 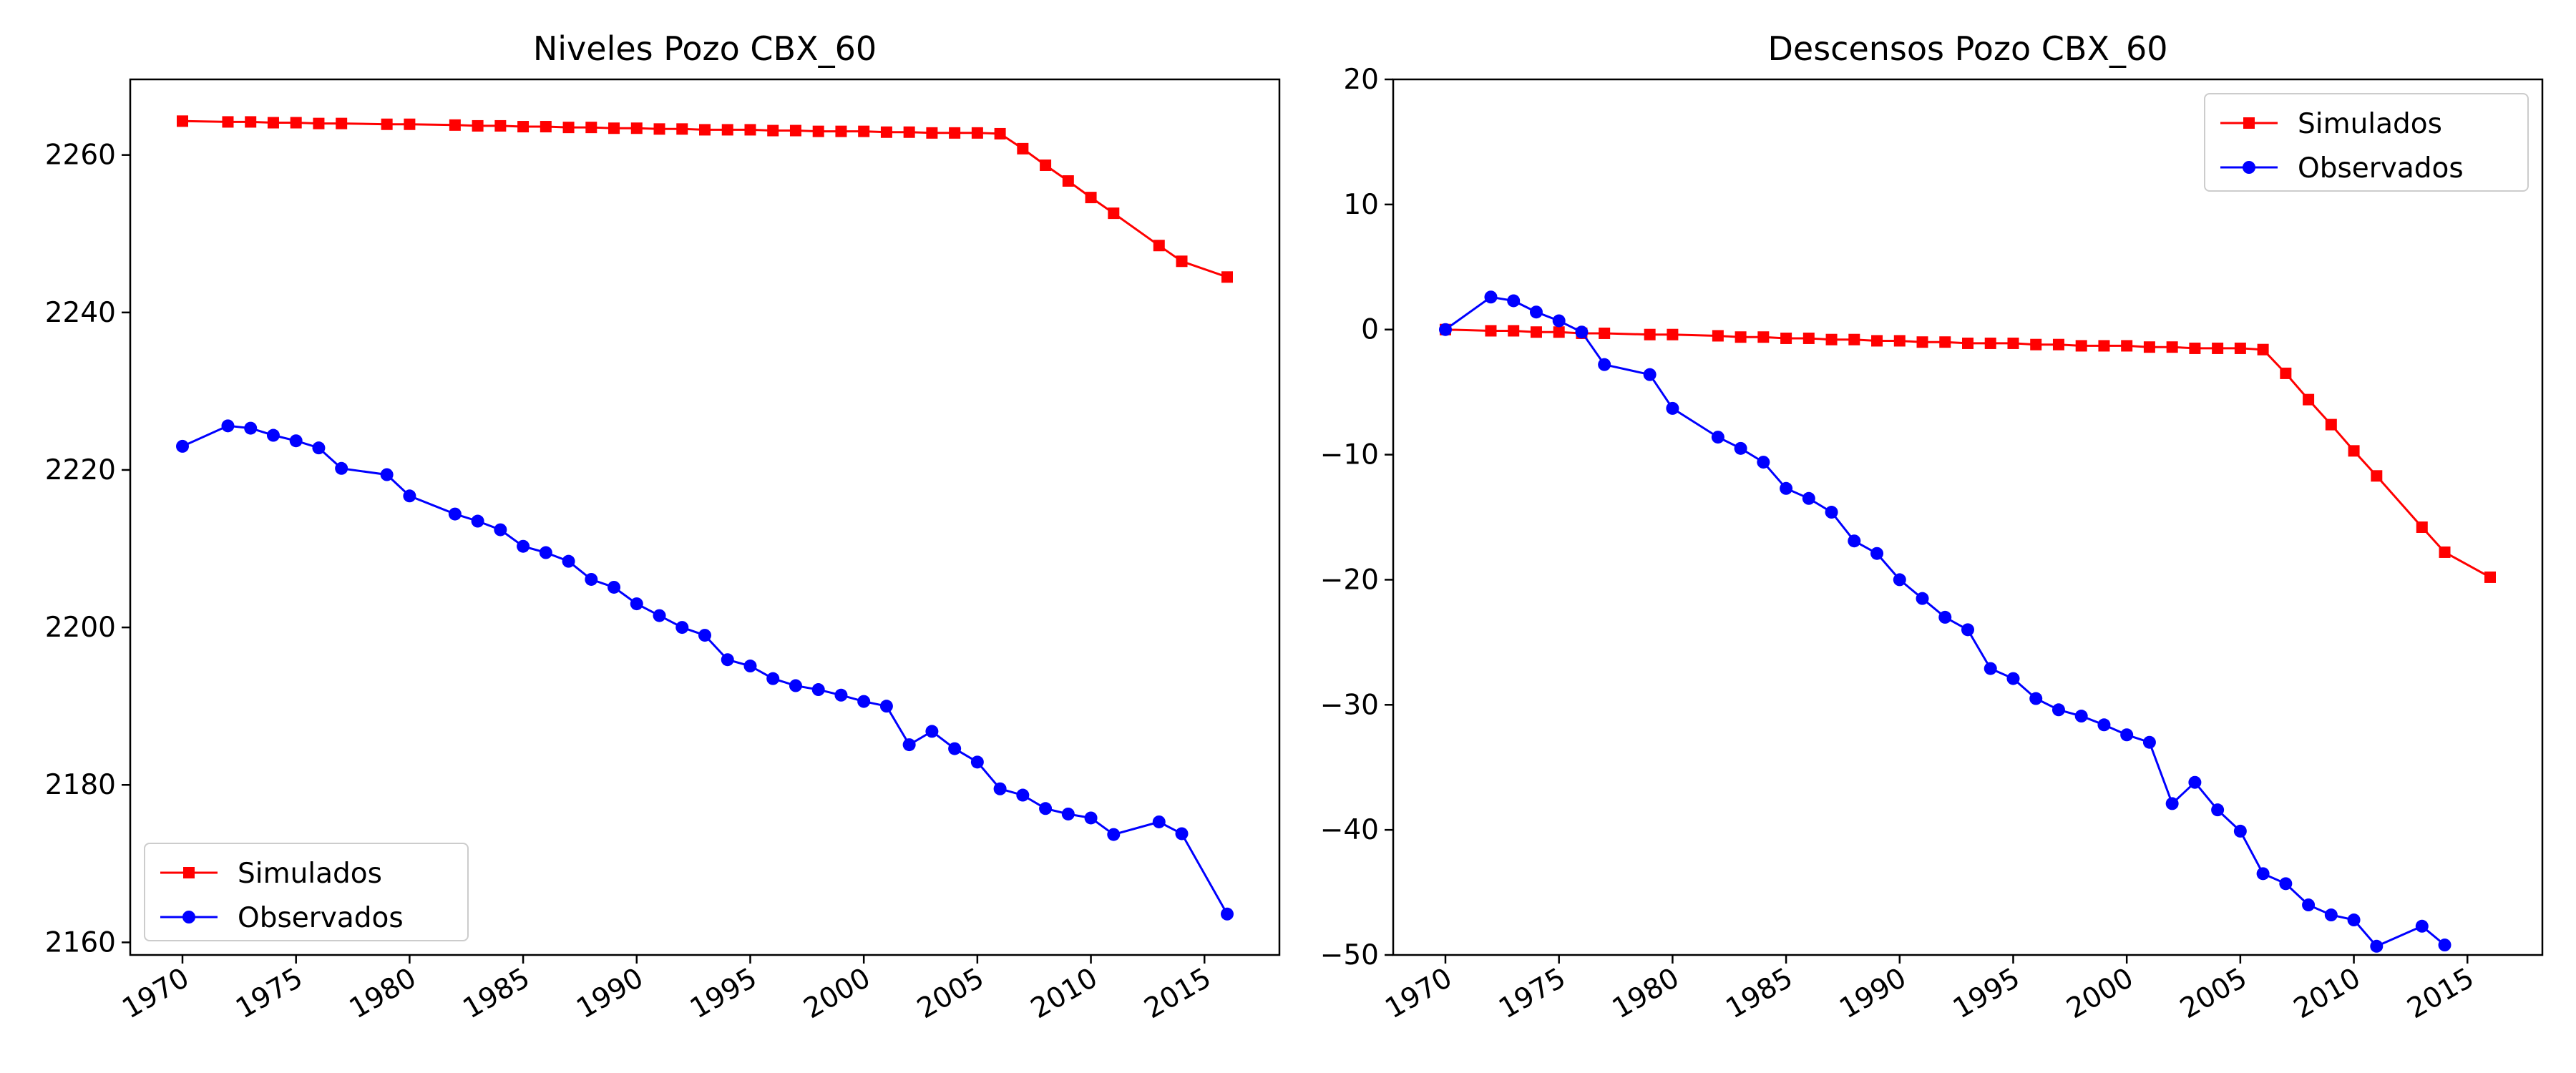 What do you see at coordinates (2370, 124) in the screenshot?
I see `legend-label-simulados: Simulados` at bounding box center [2370, 124].